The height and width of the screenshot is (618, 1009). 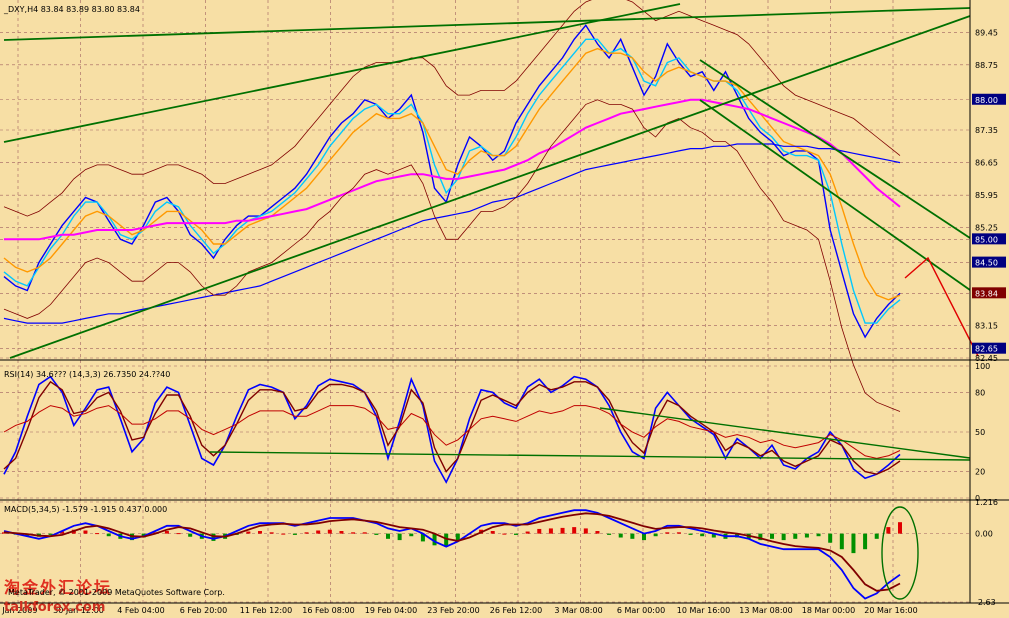 I want to click on x-tick-label: 6 Feb 20:00, so click(x=203, y=610).